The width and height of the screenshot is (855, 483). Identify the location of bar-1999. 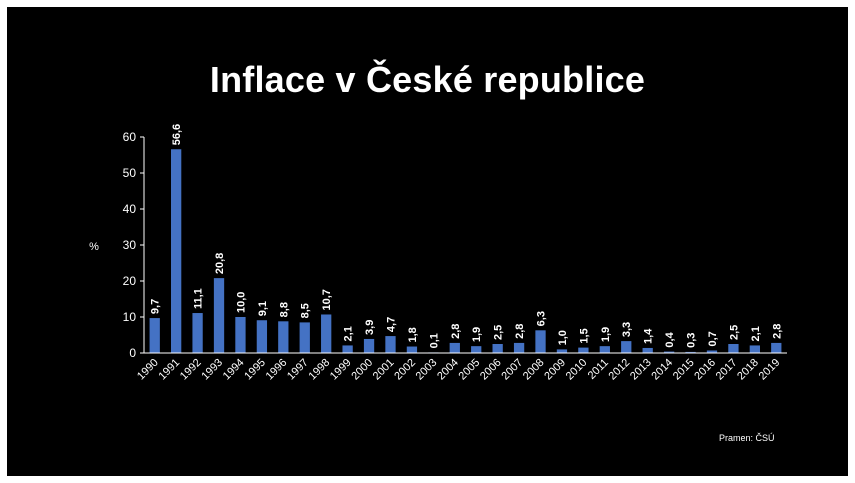
(347, 349).